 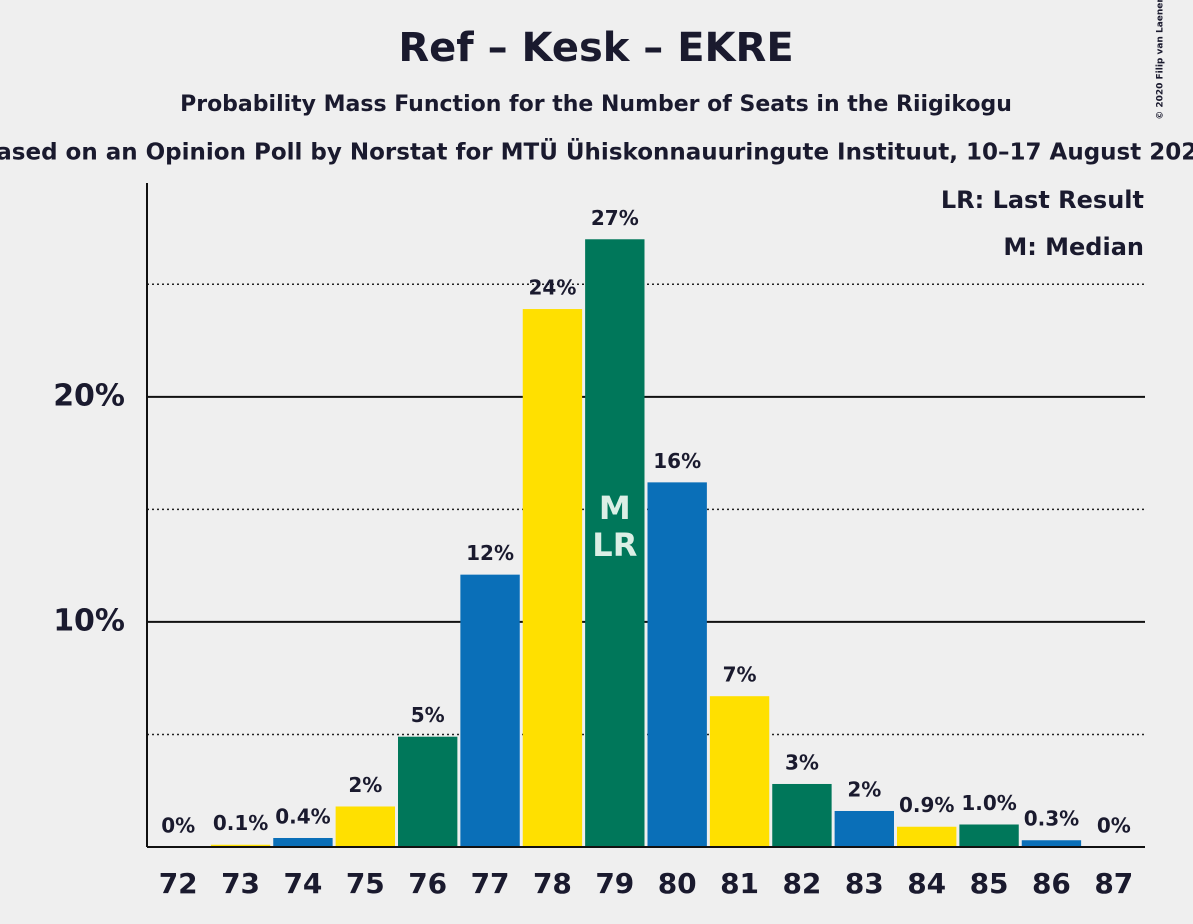 What do you see at coordinates (614, 883) in the screenshot?
I see `x-tick-label: 79` at bounding box center [614, 883].